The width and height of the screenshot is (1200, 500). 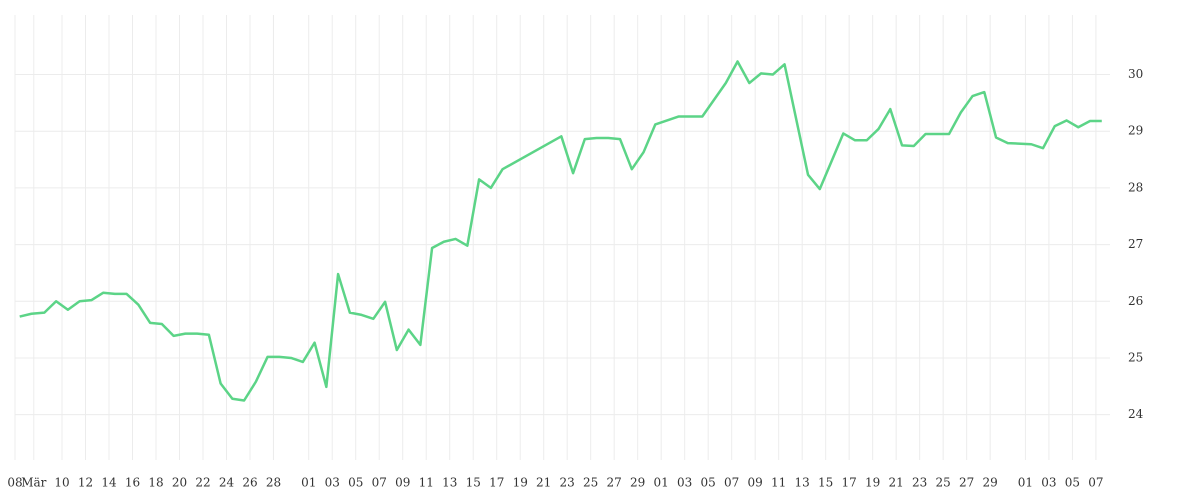 What do you see at coordinates (249, 483) in the screenshot?
I see `x-tick-label: 26` at bounding box center [249, 483].